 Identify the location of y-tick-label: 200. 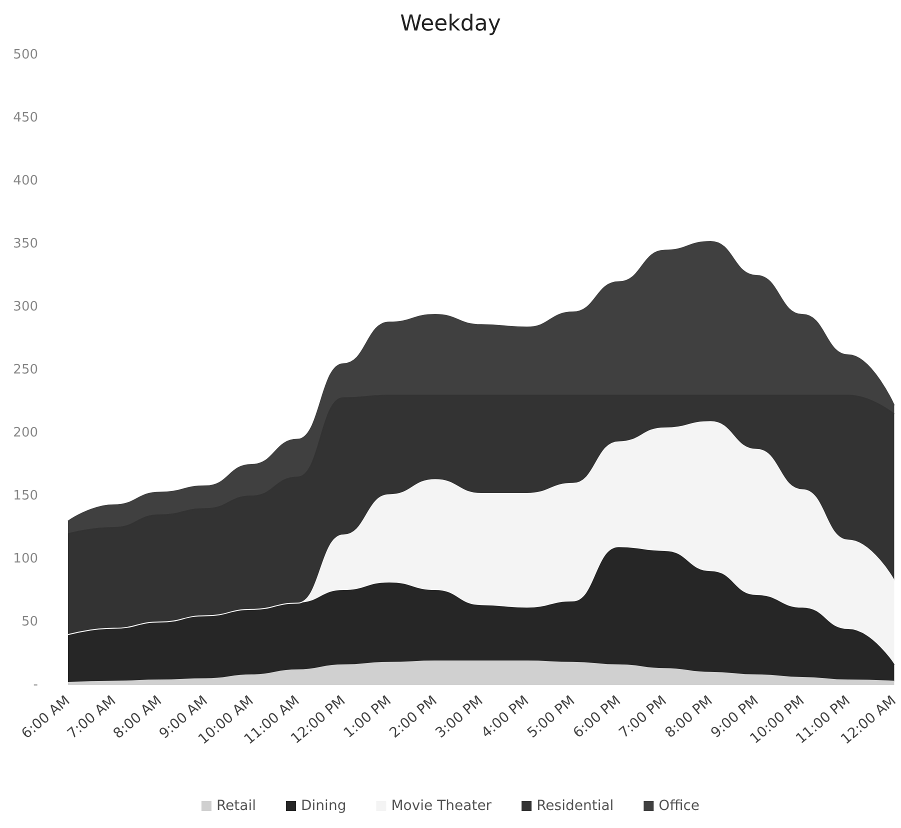
(25, 433).